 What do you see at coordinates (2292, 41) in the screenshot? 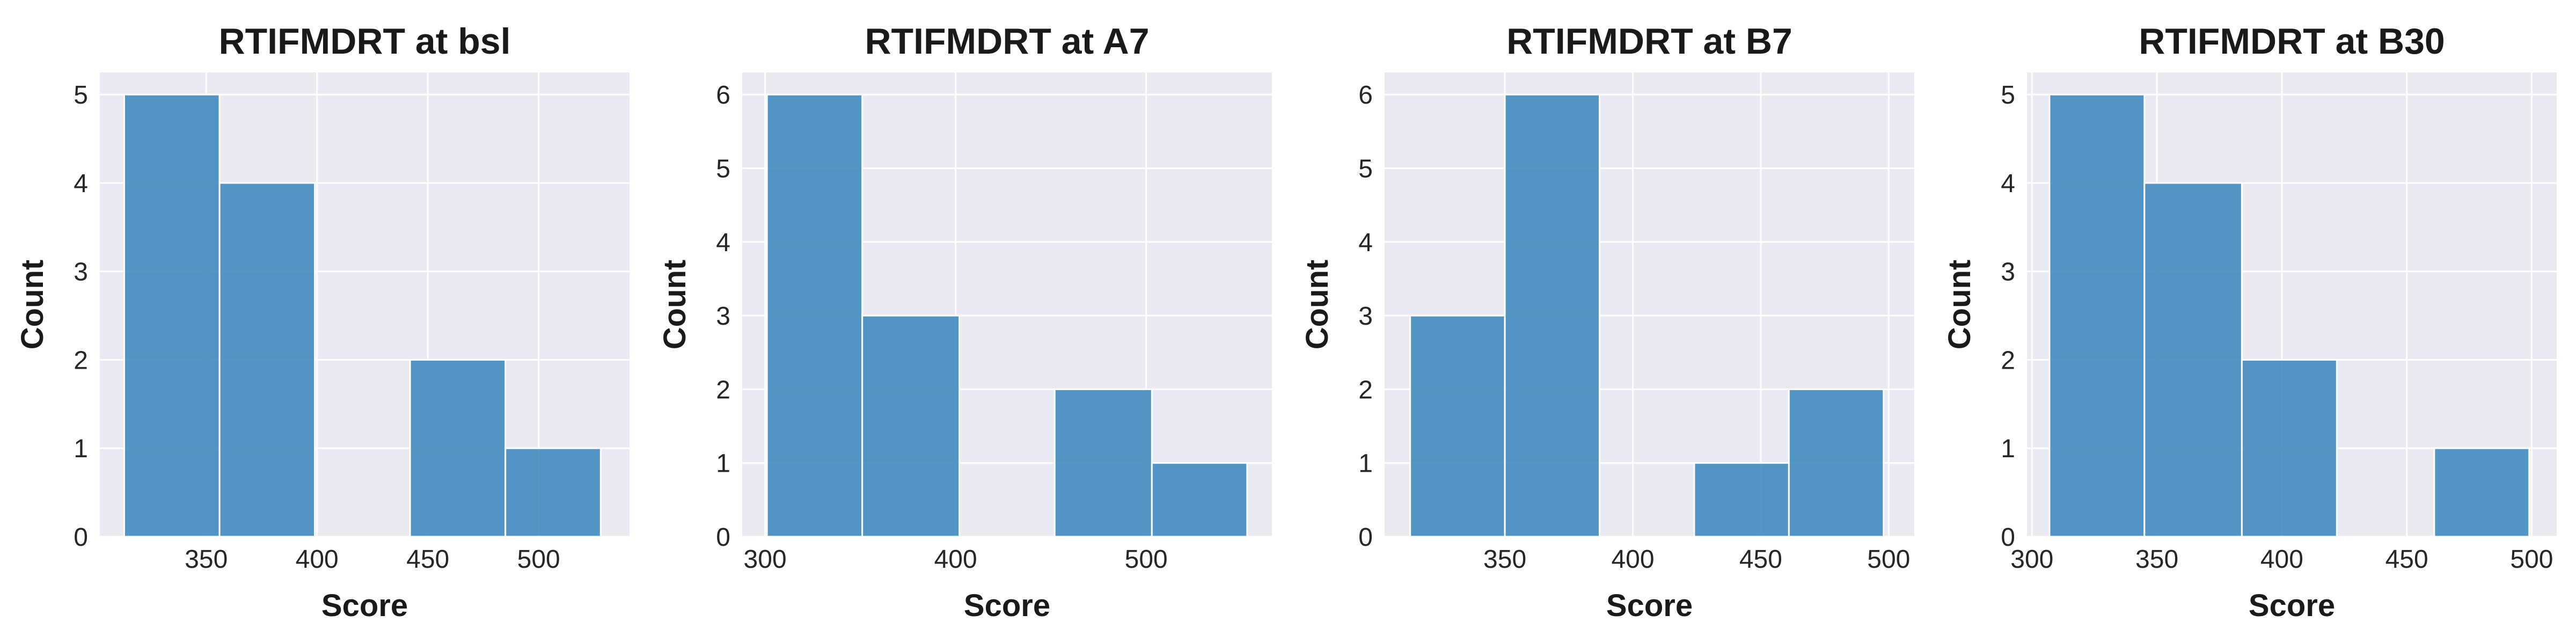
I see `chart-title: RTIFMDRT at B30` at bounding box center [2292, 41].